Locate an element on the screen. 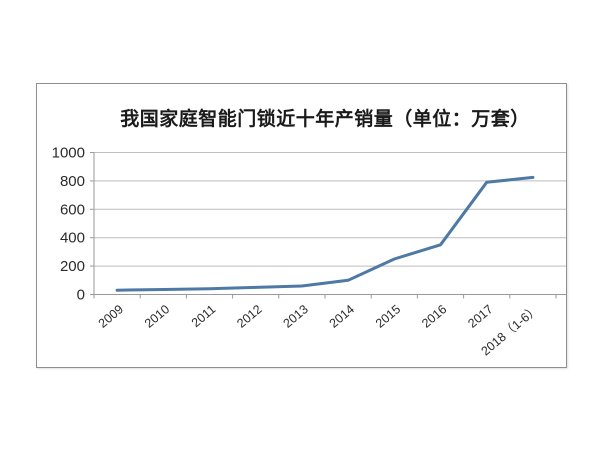 The image size is (600, 450). y-axis-label-600: 600 is located at coordinates (72, 209).